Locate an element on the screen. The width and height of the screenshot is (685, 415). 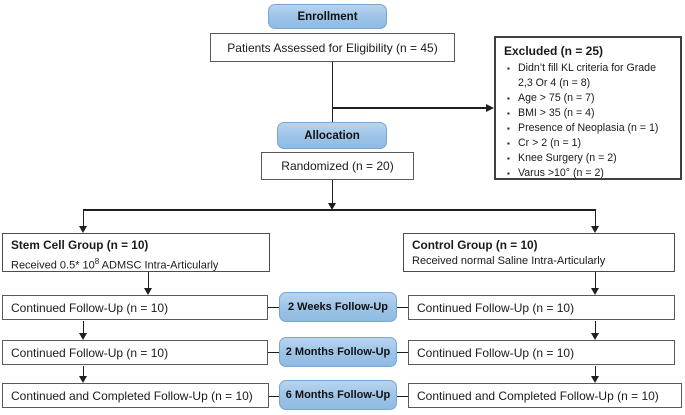
left-followup-2months-box: Continued Follow-Up (n = 10) is located at coordinates (135, 352).